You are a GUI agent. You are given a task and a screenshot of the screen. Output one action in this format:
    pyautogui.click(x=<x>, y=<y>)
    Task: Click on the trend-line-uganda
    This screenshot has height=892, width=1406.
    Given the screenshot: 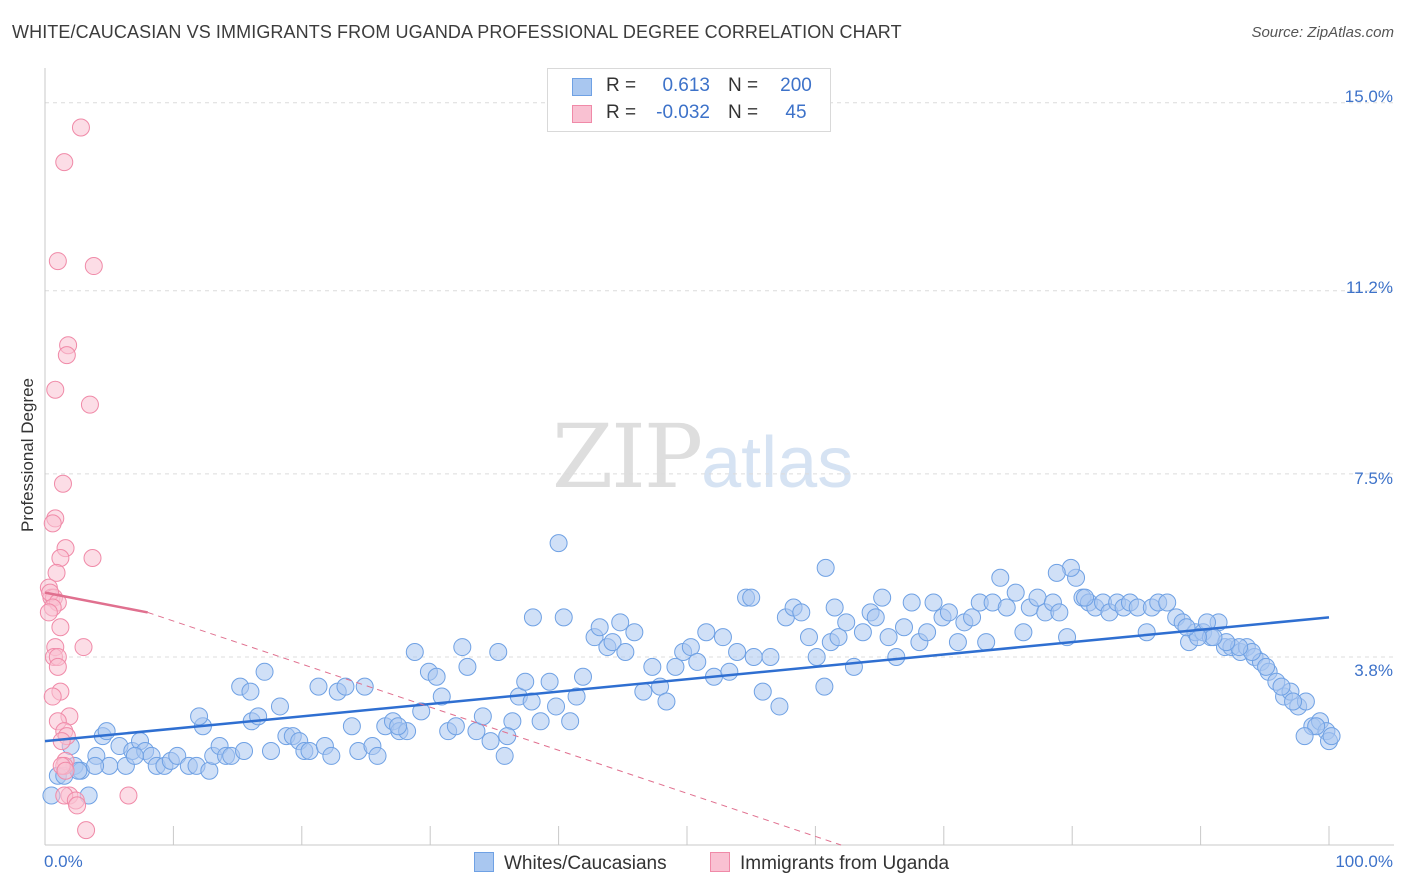 What is the action you would take?
    pyautogui.click(x=96, y=602)
    